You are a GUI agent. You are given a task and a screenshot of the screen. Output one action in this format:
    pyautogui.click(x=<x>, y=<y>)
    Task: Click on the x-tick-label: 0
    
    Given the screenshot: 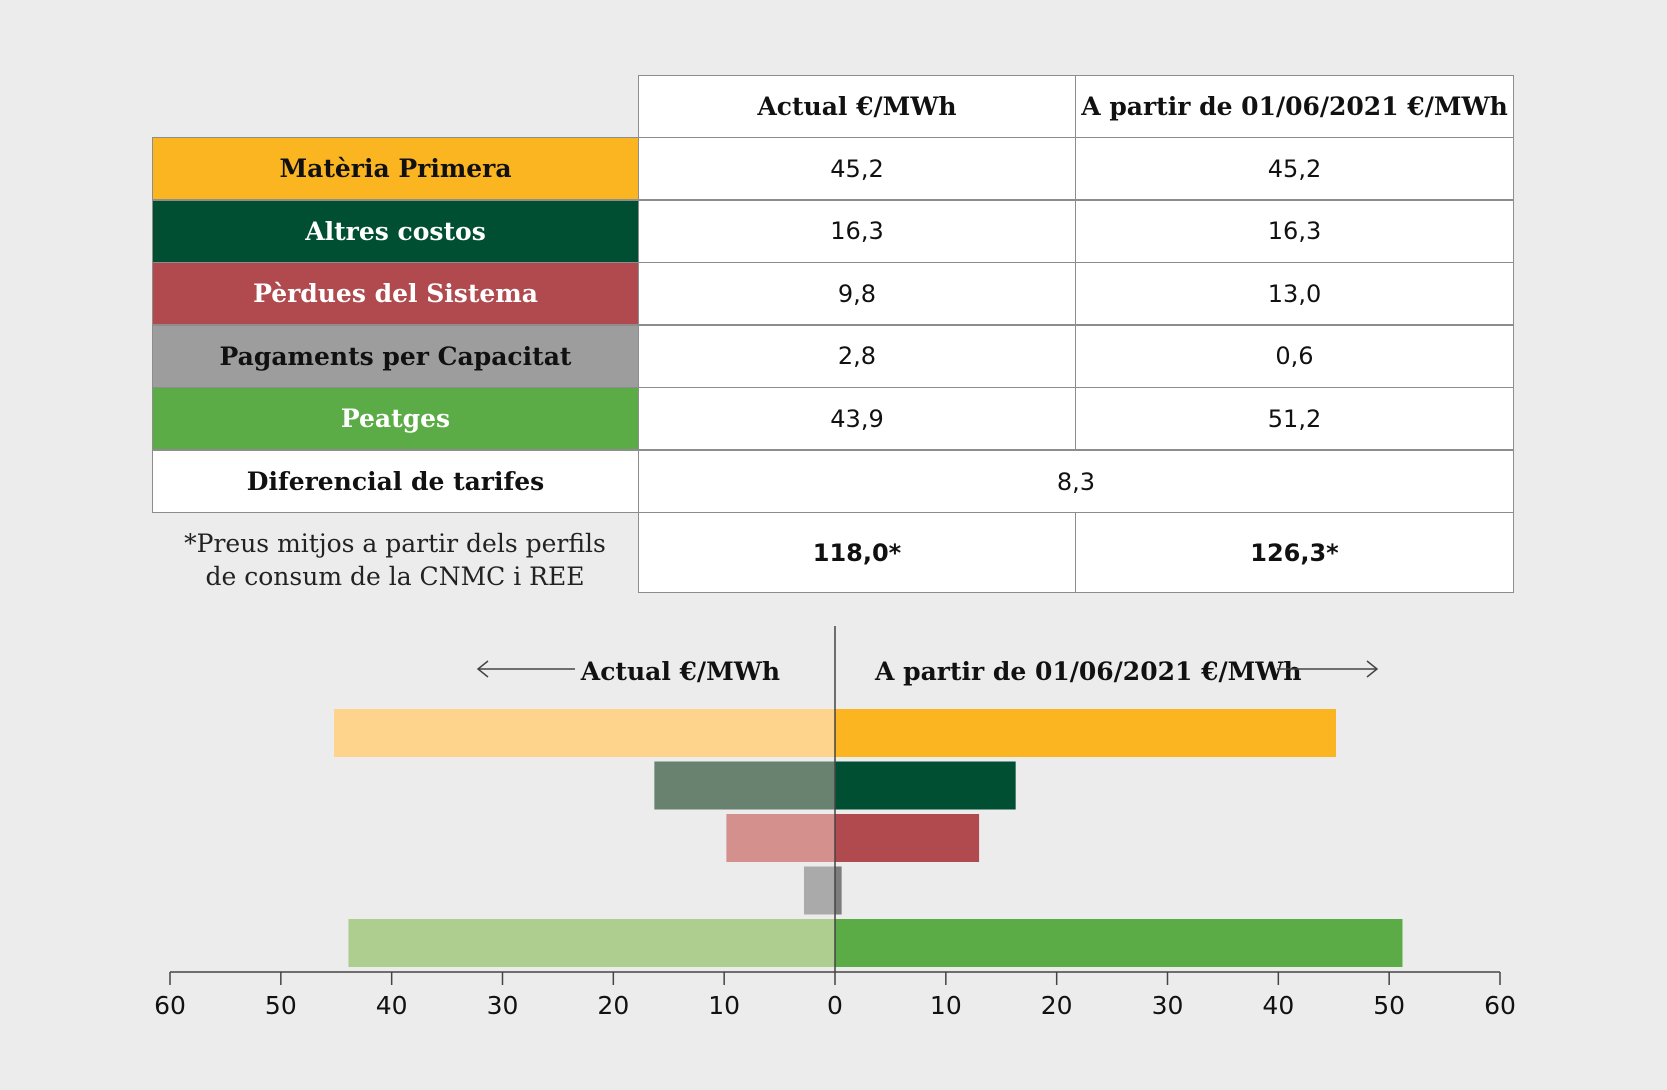 What is the action you would take?
    pyautogui.click(x=835, y=1005)
    